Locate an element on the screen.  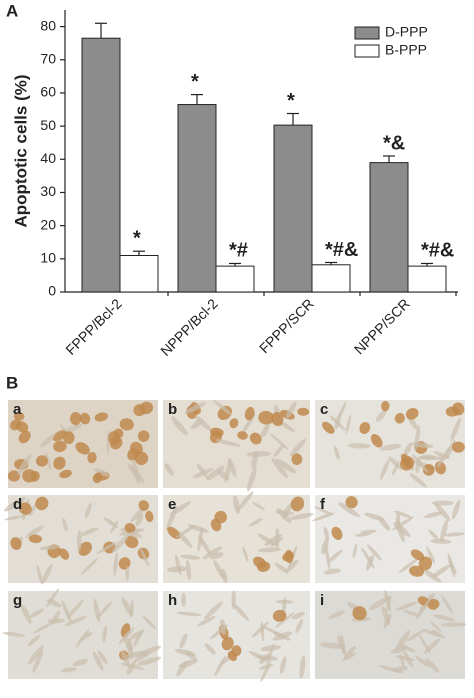
image-label: d is located at coordinates (17, 504).